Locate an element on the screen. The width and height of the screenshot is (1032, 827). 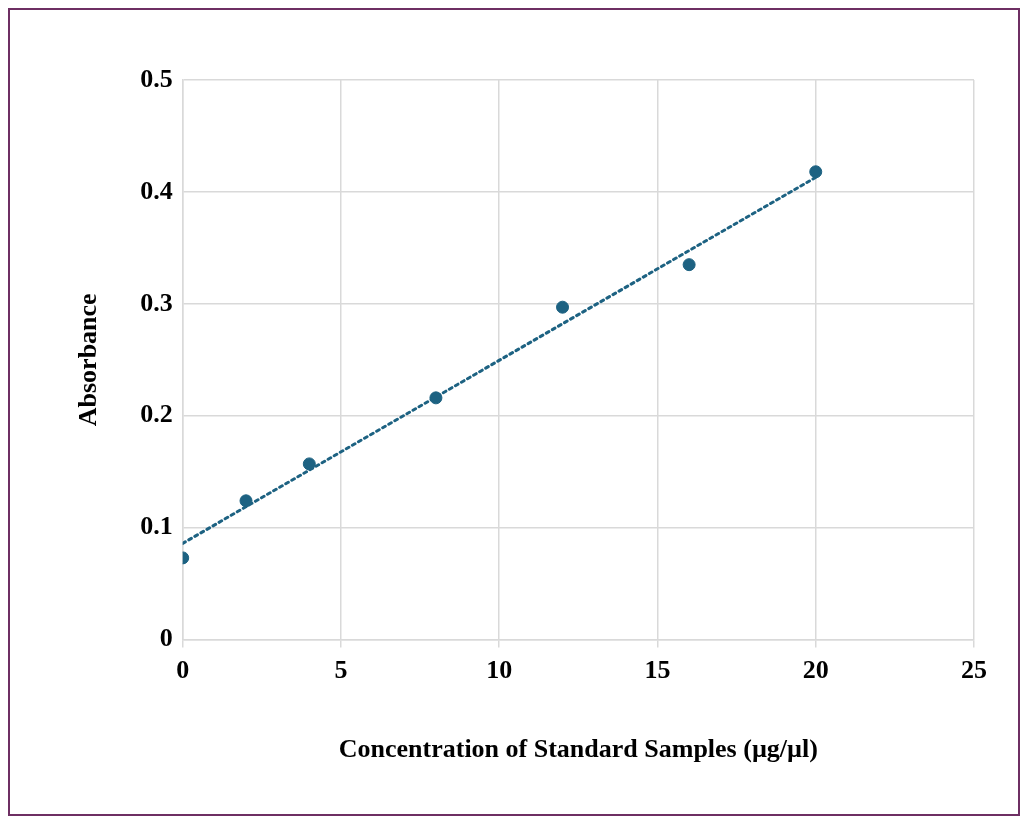
y-tick-label: 0 is located at coordinates (166, 638).